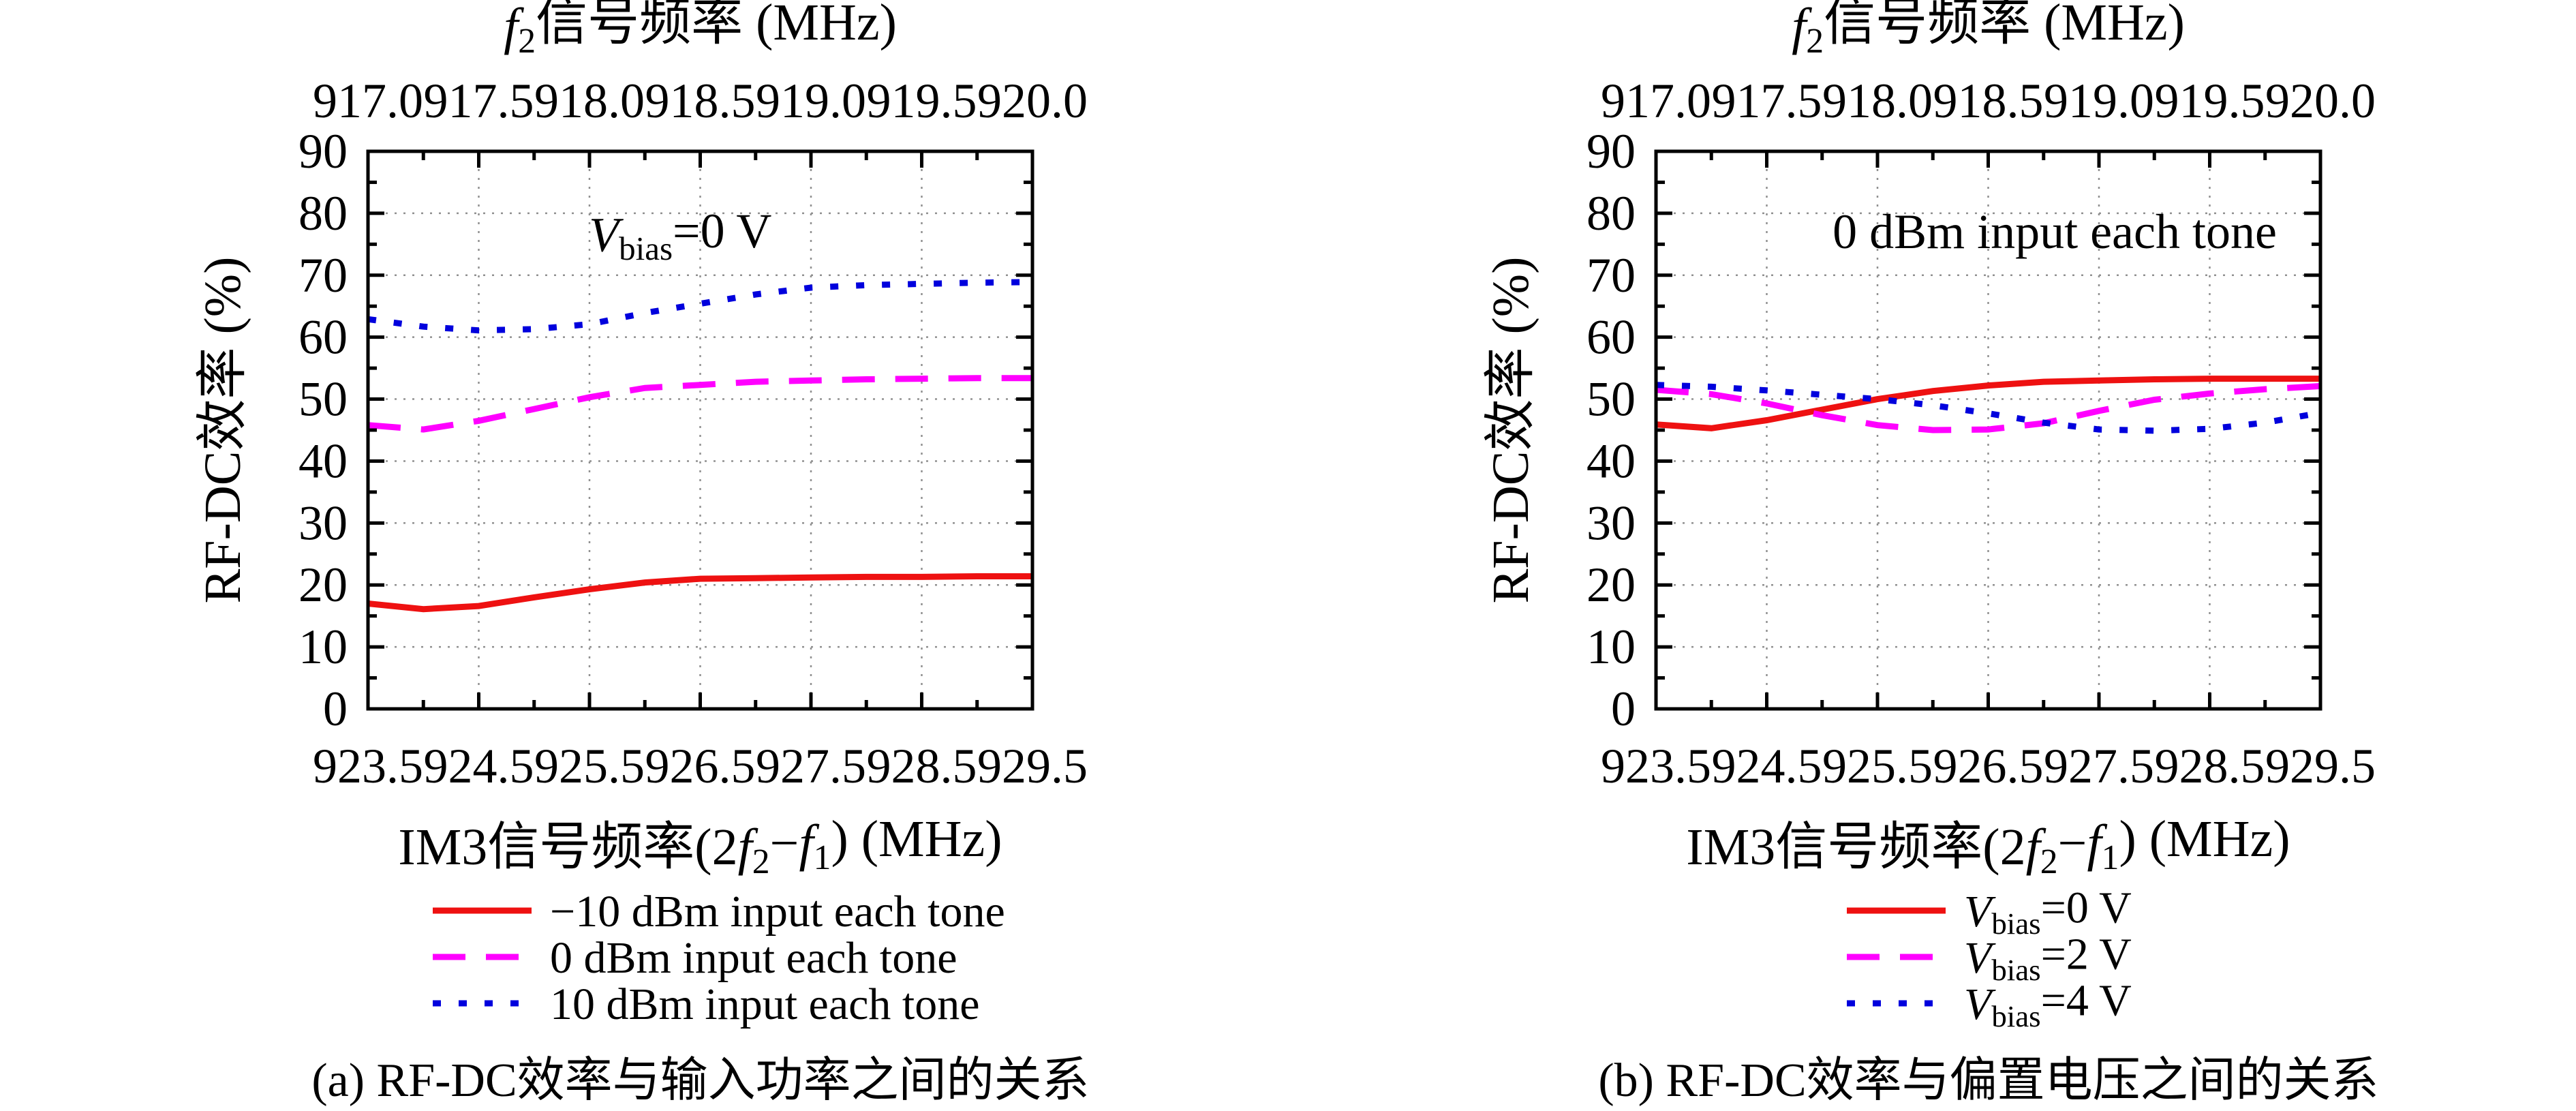 The height and width of the screenshot is (1111, 2576). What do you see at coordinates (680, 235) in the screenshot?
I see `plot-annotation: Vbias=0 V` at bounding box center [680, 235].